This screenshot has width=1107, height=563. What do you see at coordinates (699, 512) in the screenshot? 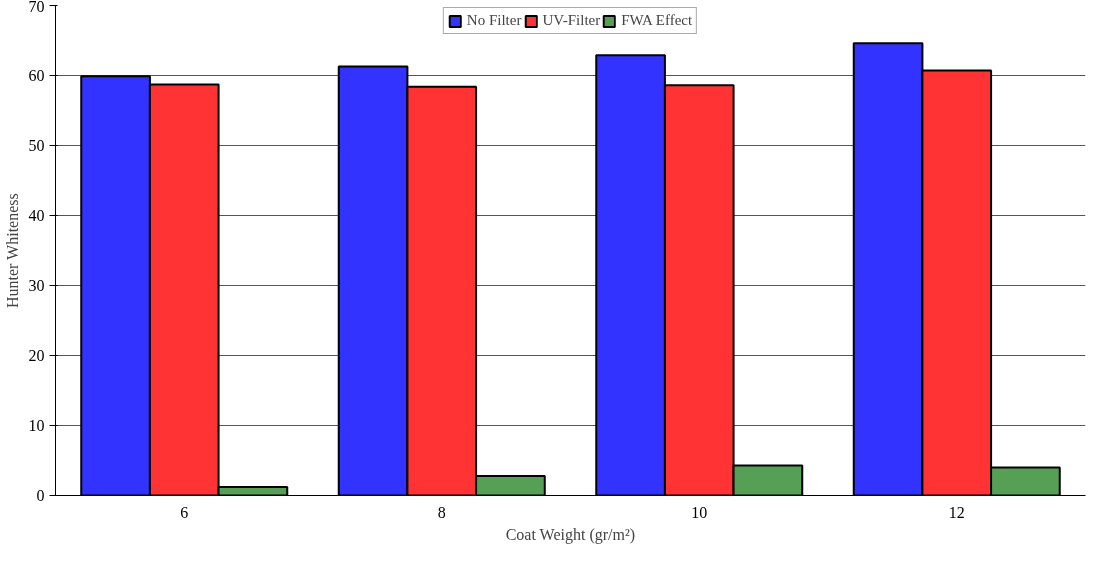
I see `x-tick-label: 10` at bounding box center [699, 512].